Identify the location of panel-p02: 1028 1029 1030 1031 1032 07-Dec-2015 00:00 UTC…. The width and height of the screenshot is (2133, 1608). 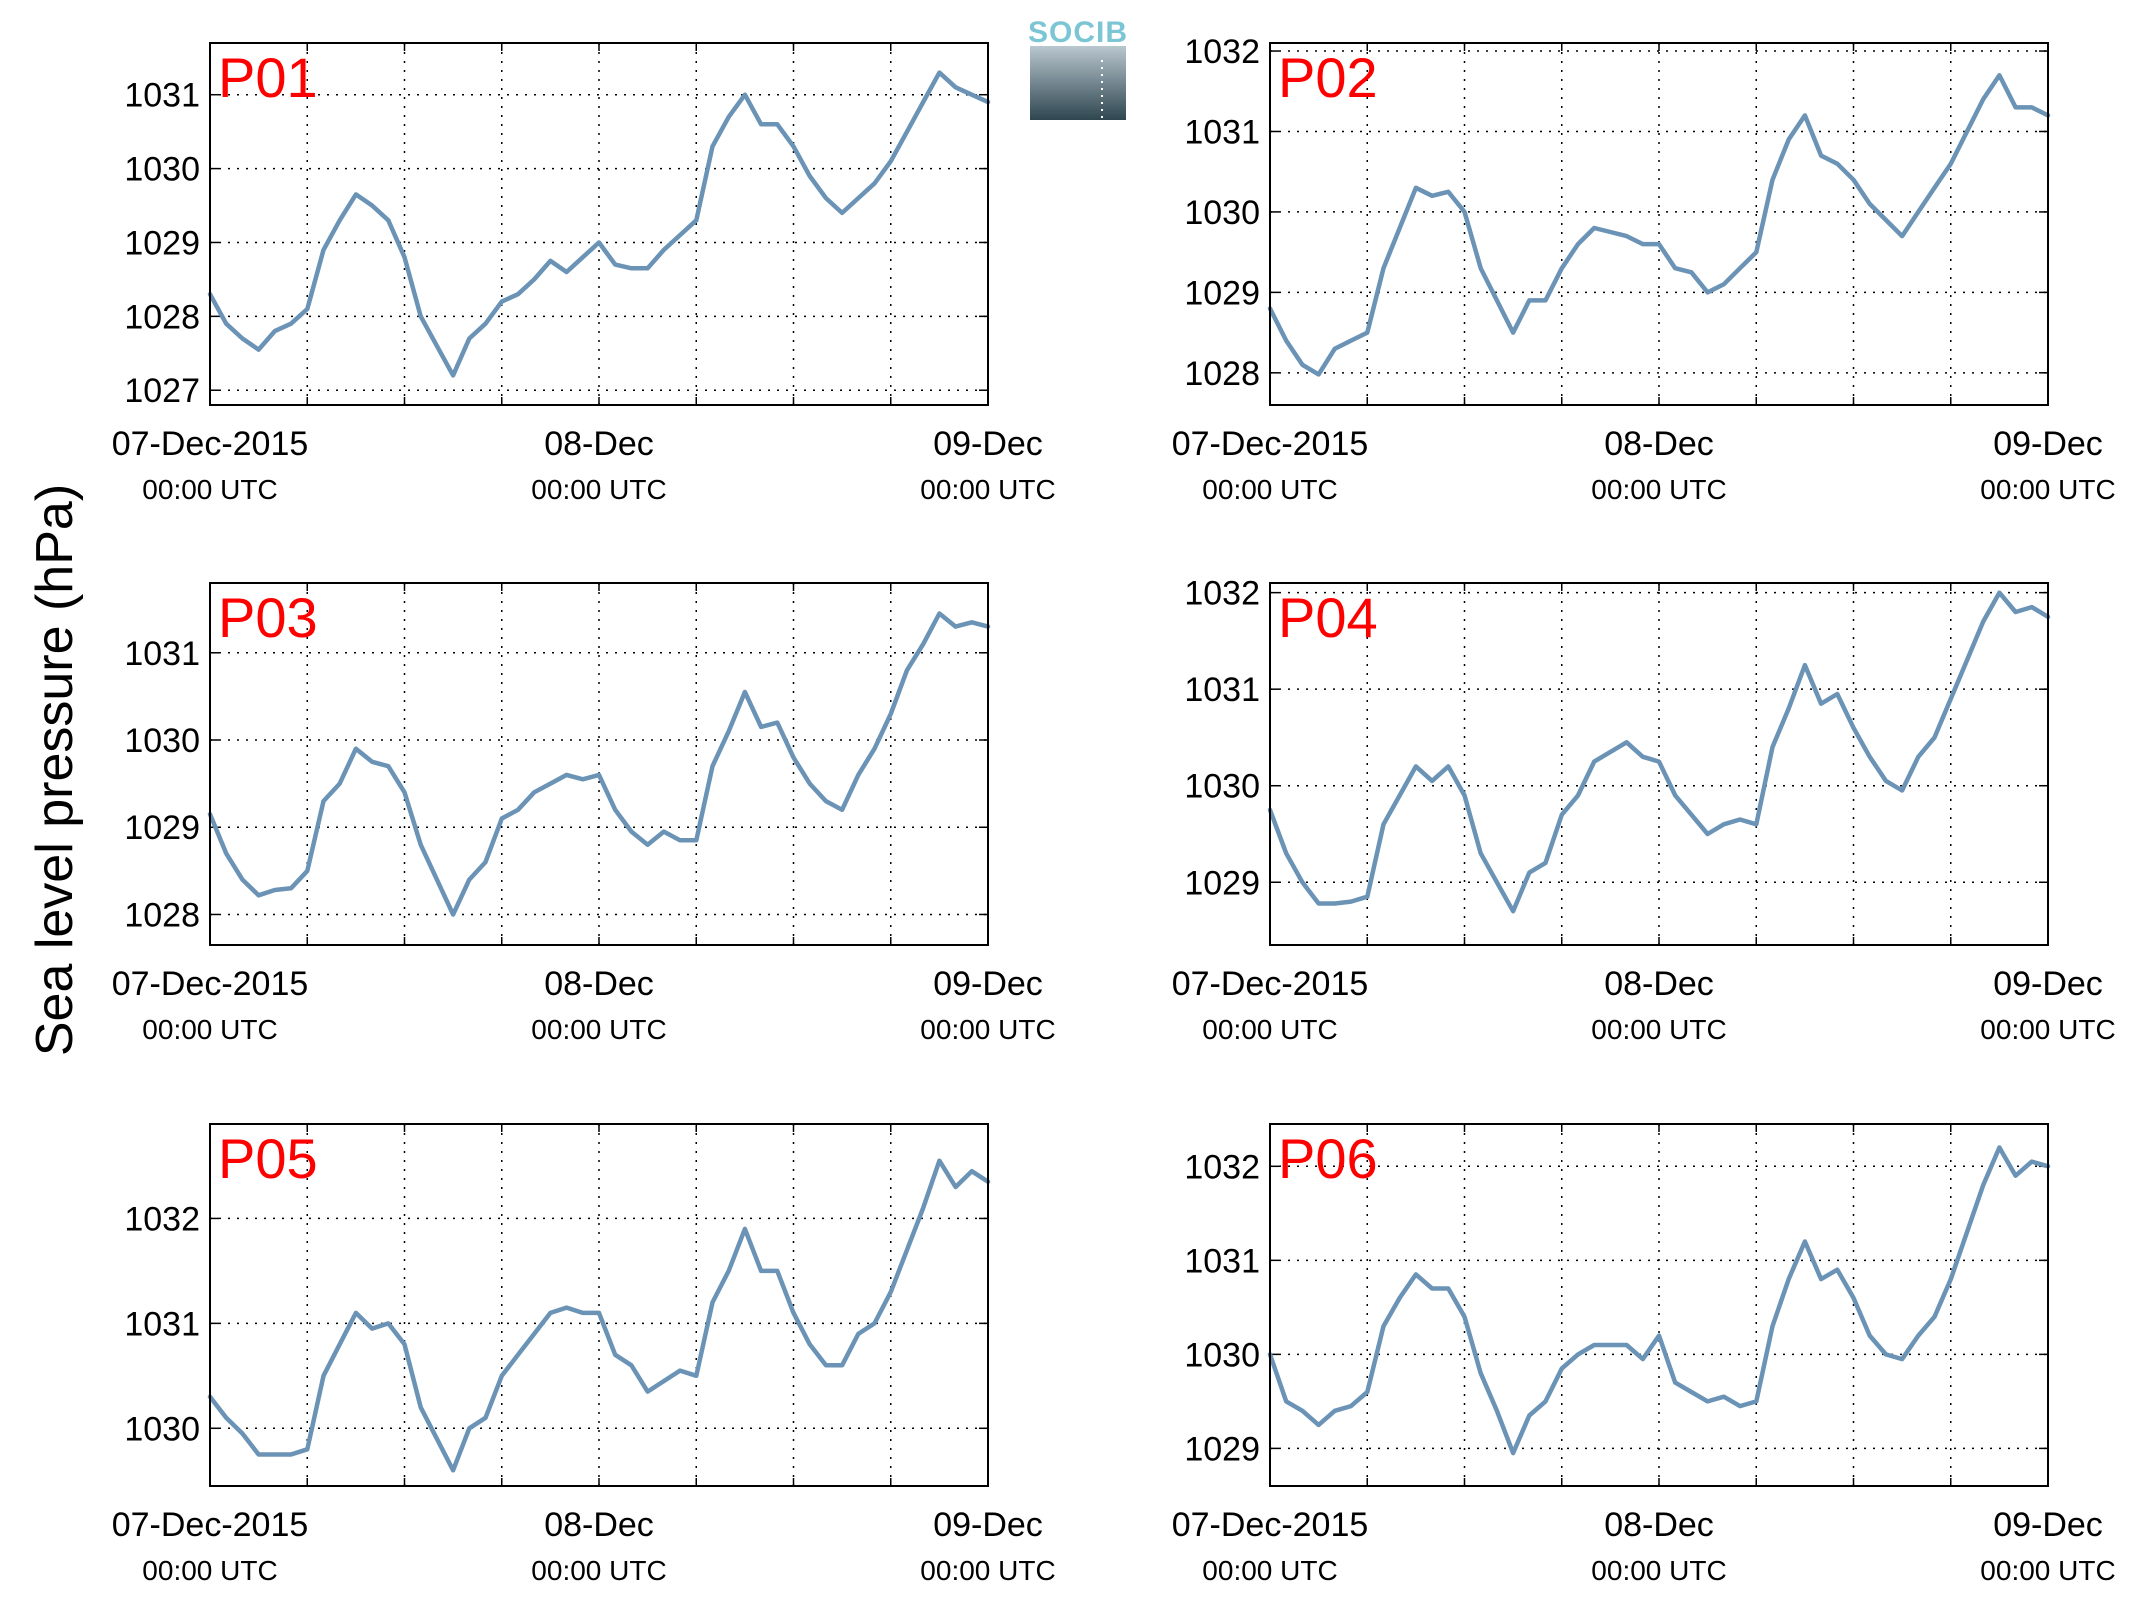
(1644, 269).